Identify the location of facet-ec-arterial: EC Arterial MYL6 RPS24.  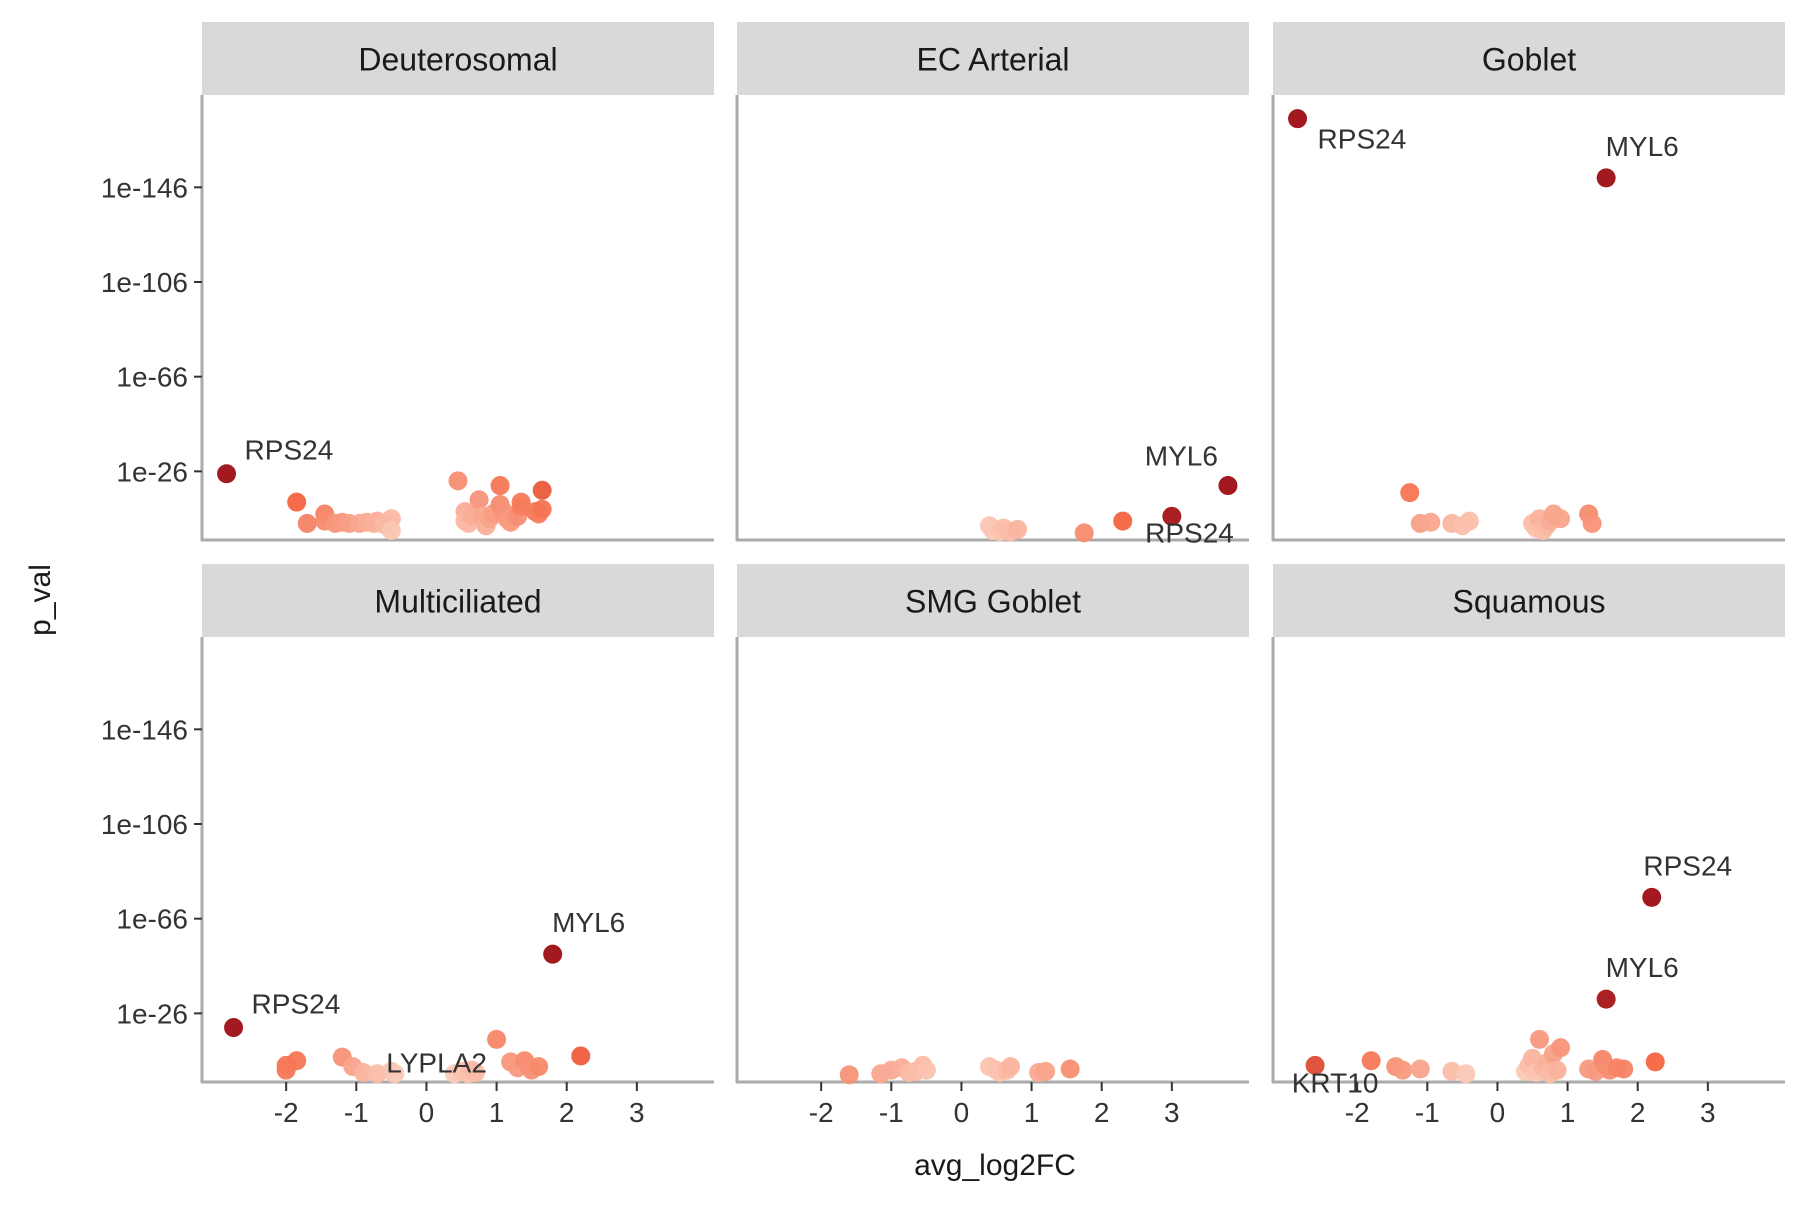
(992, 285).